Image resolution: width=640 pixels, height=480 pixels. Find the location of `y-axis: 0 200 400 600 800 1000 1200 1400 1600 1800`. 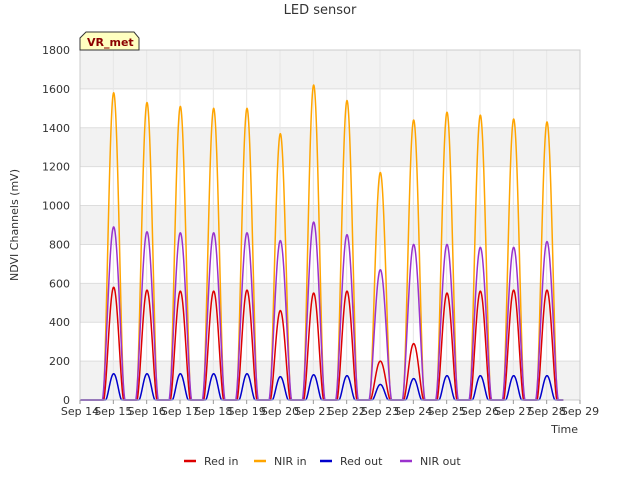

y-axis: 0 200 400 600 800 1000 1200 1400 1600 1800 is located at coordinates (56, 225).